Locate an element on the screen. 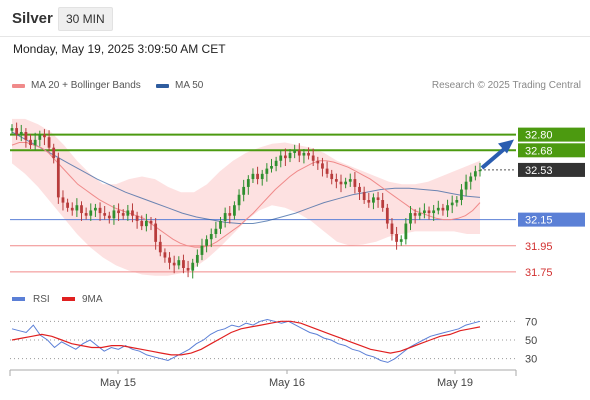 This screenshot has width=590, height=400. level-label: 32.80 is located at coordinates (539, 136).